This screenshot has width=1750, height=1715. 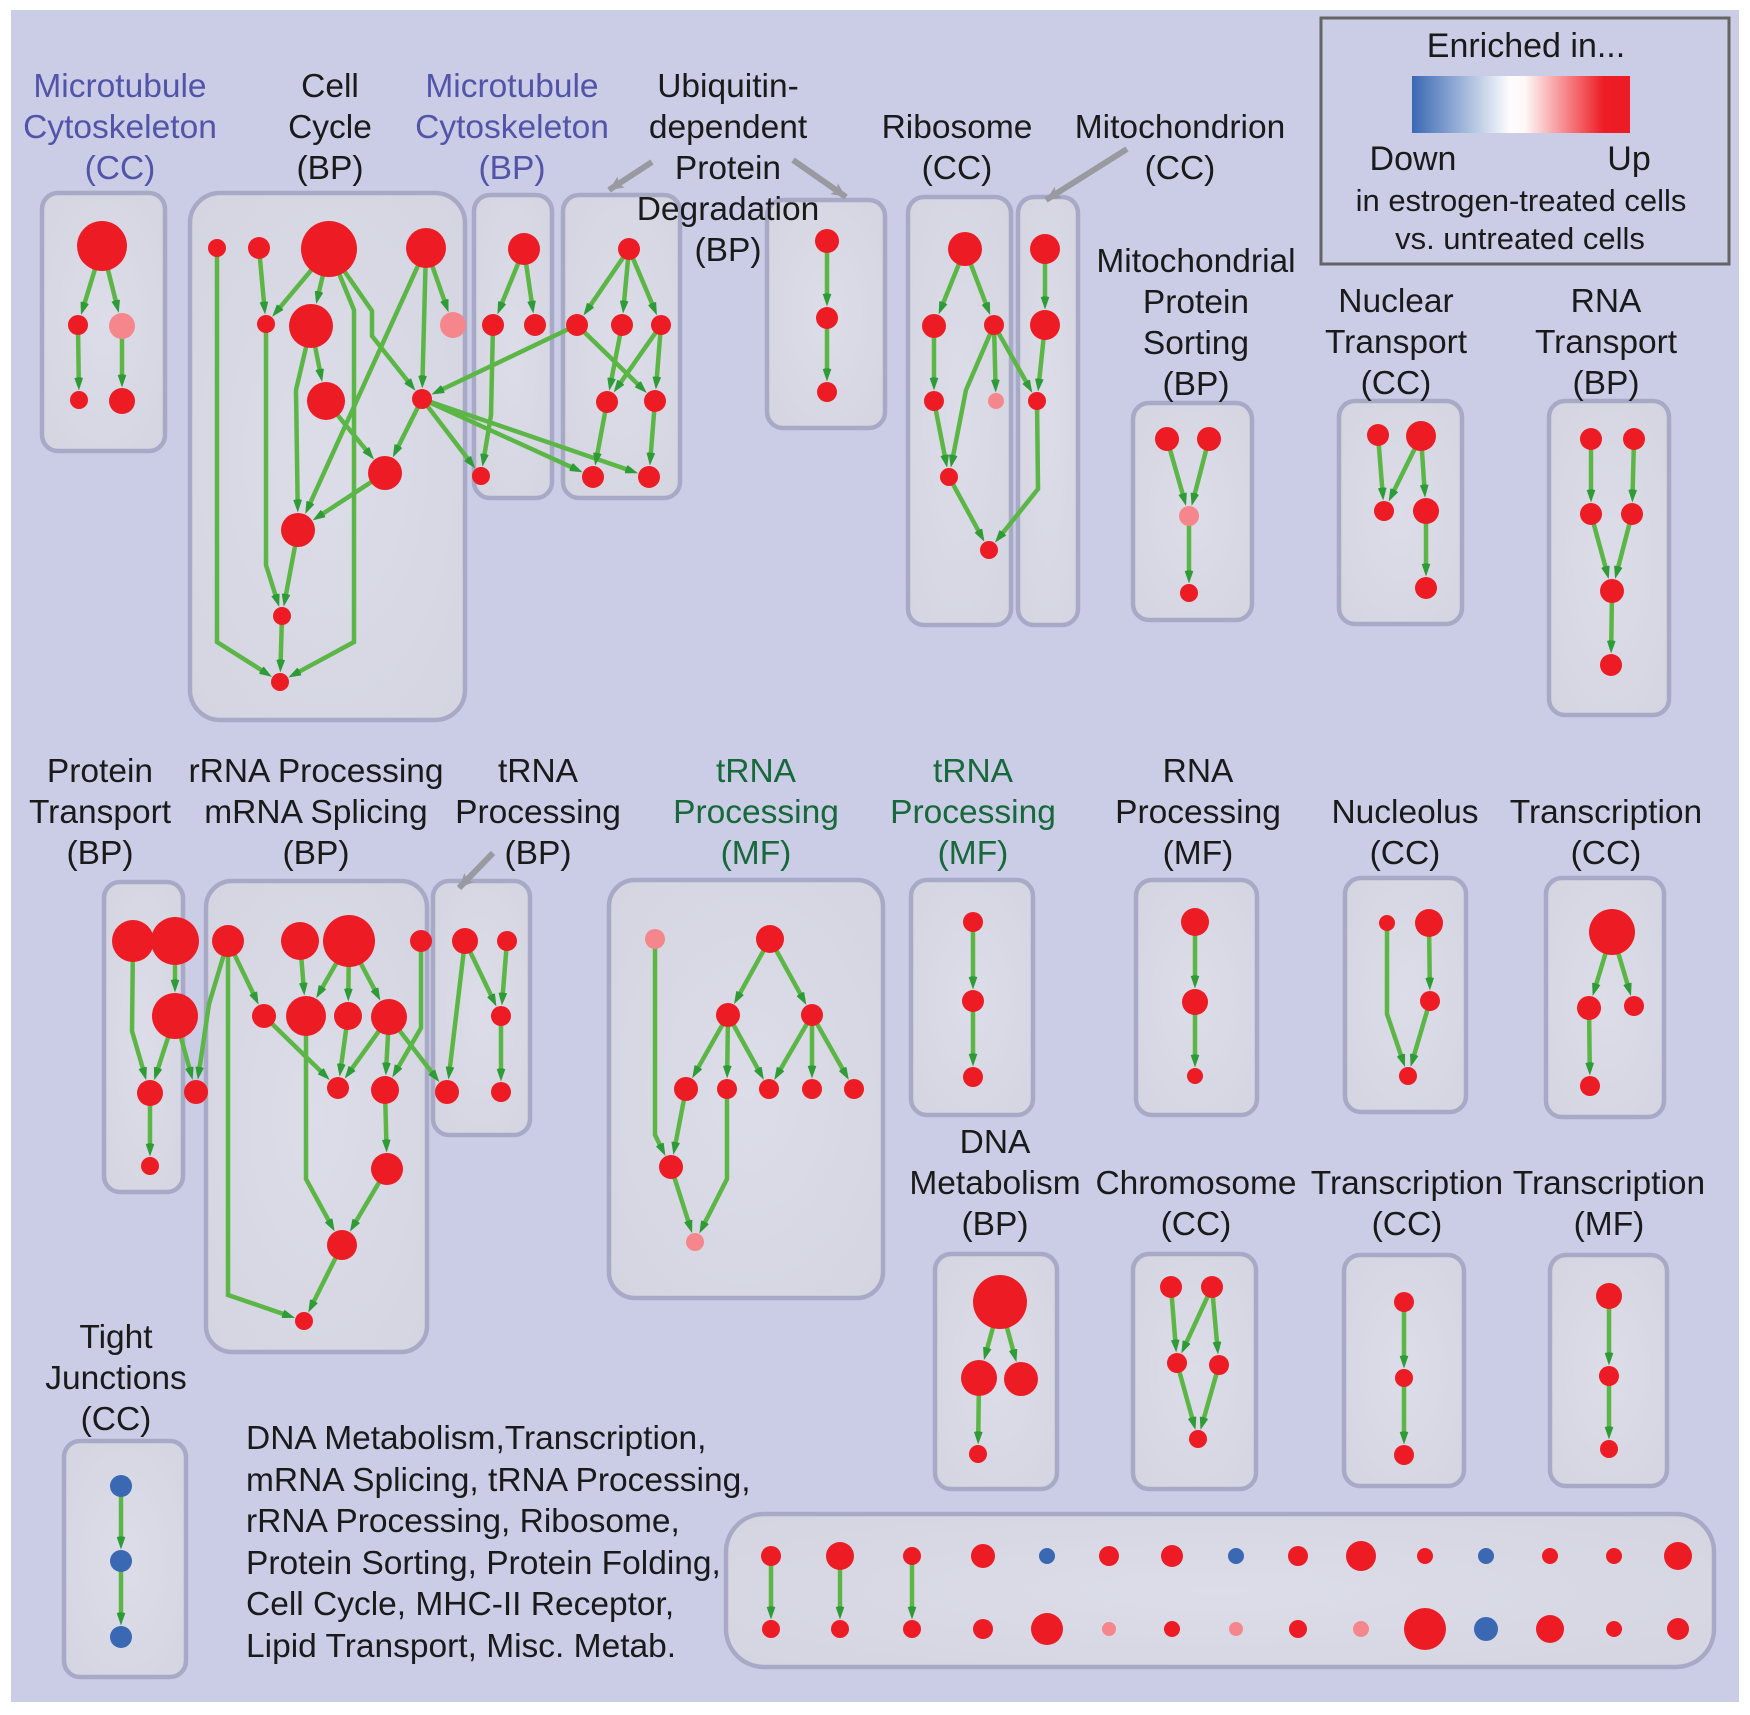 I want to click on svg-text: dependent, so click(x=728, y=127).